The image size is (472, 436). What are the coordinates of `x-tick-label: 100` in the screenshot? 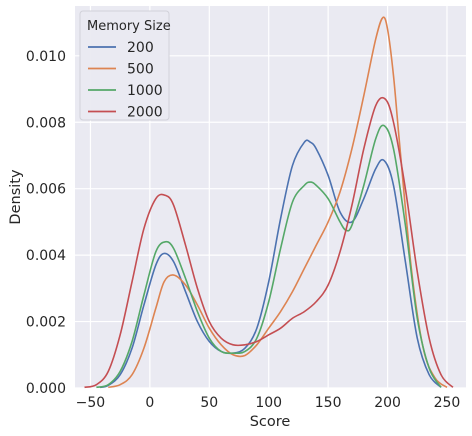 It's located at (268, 403).